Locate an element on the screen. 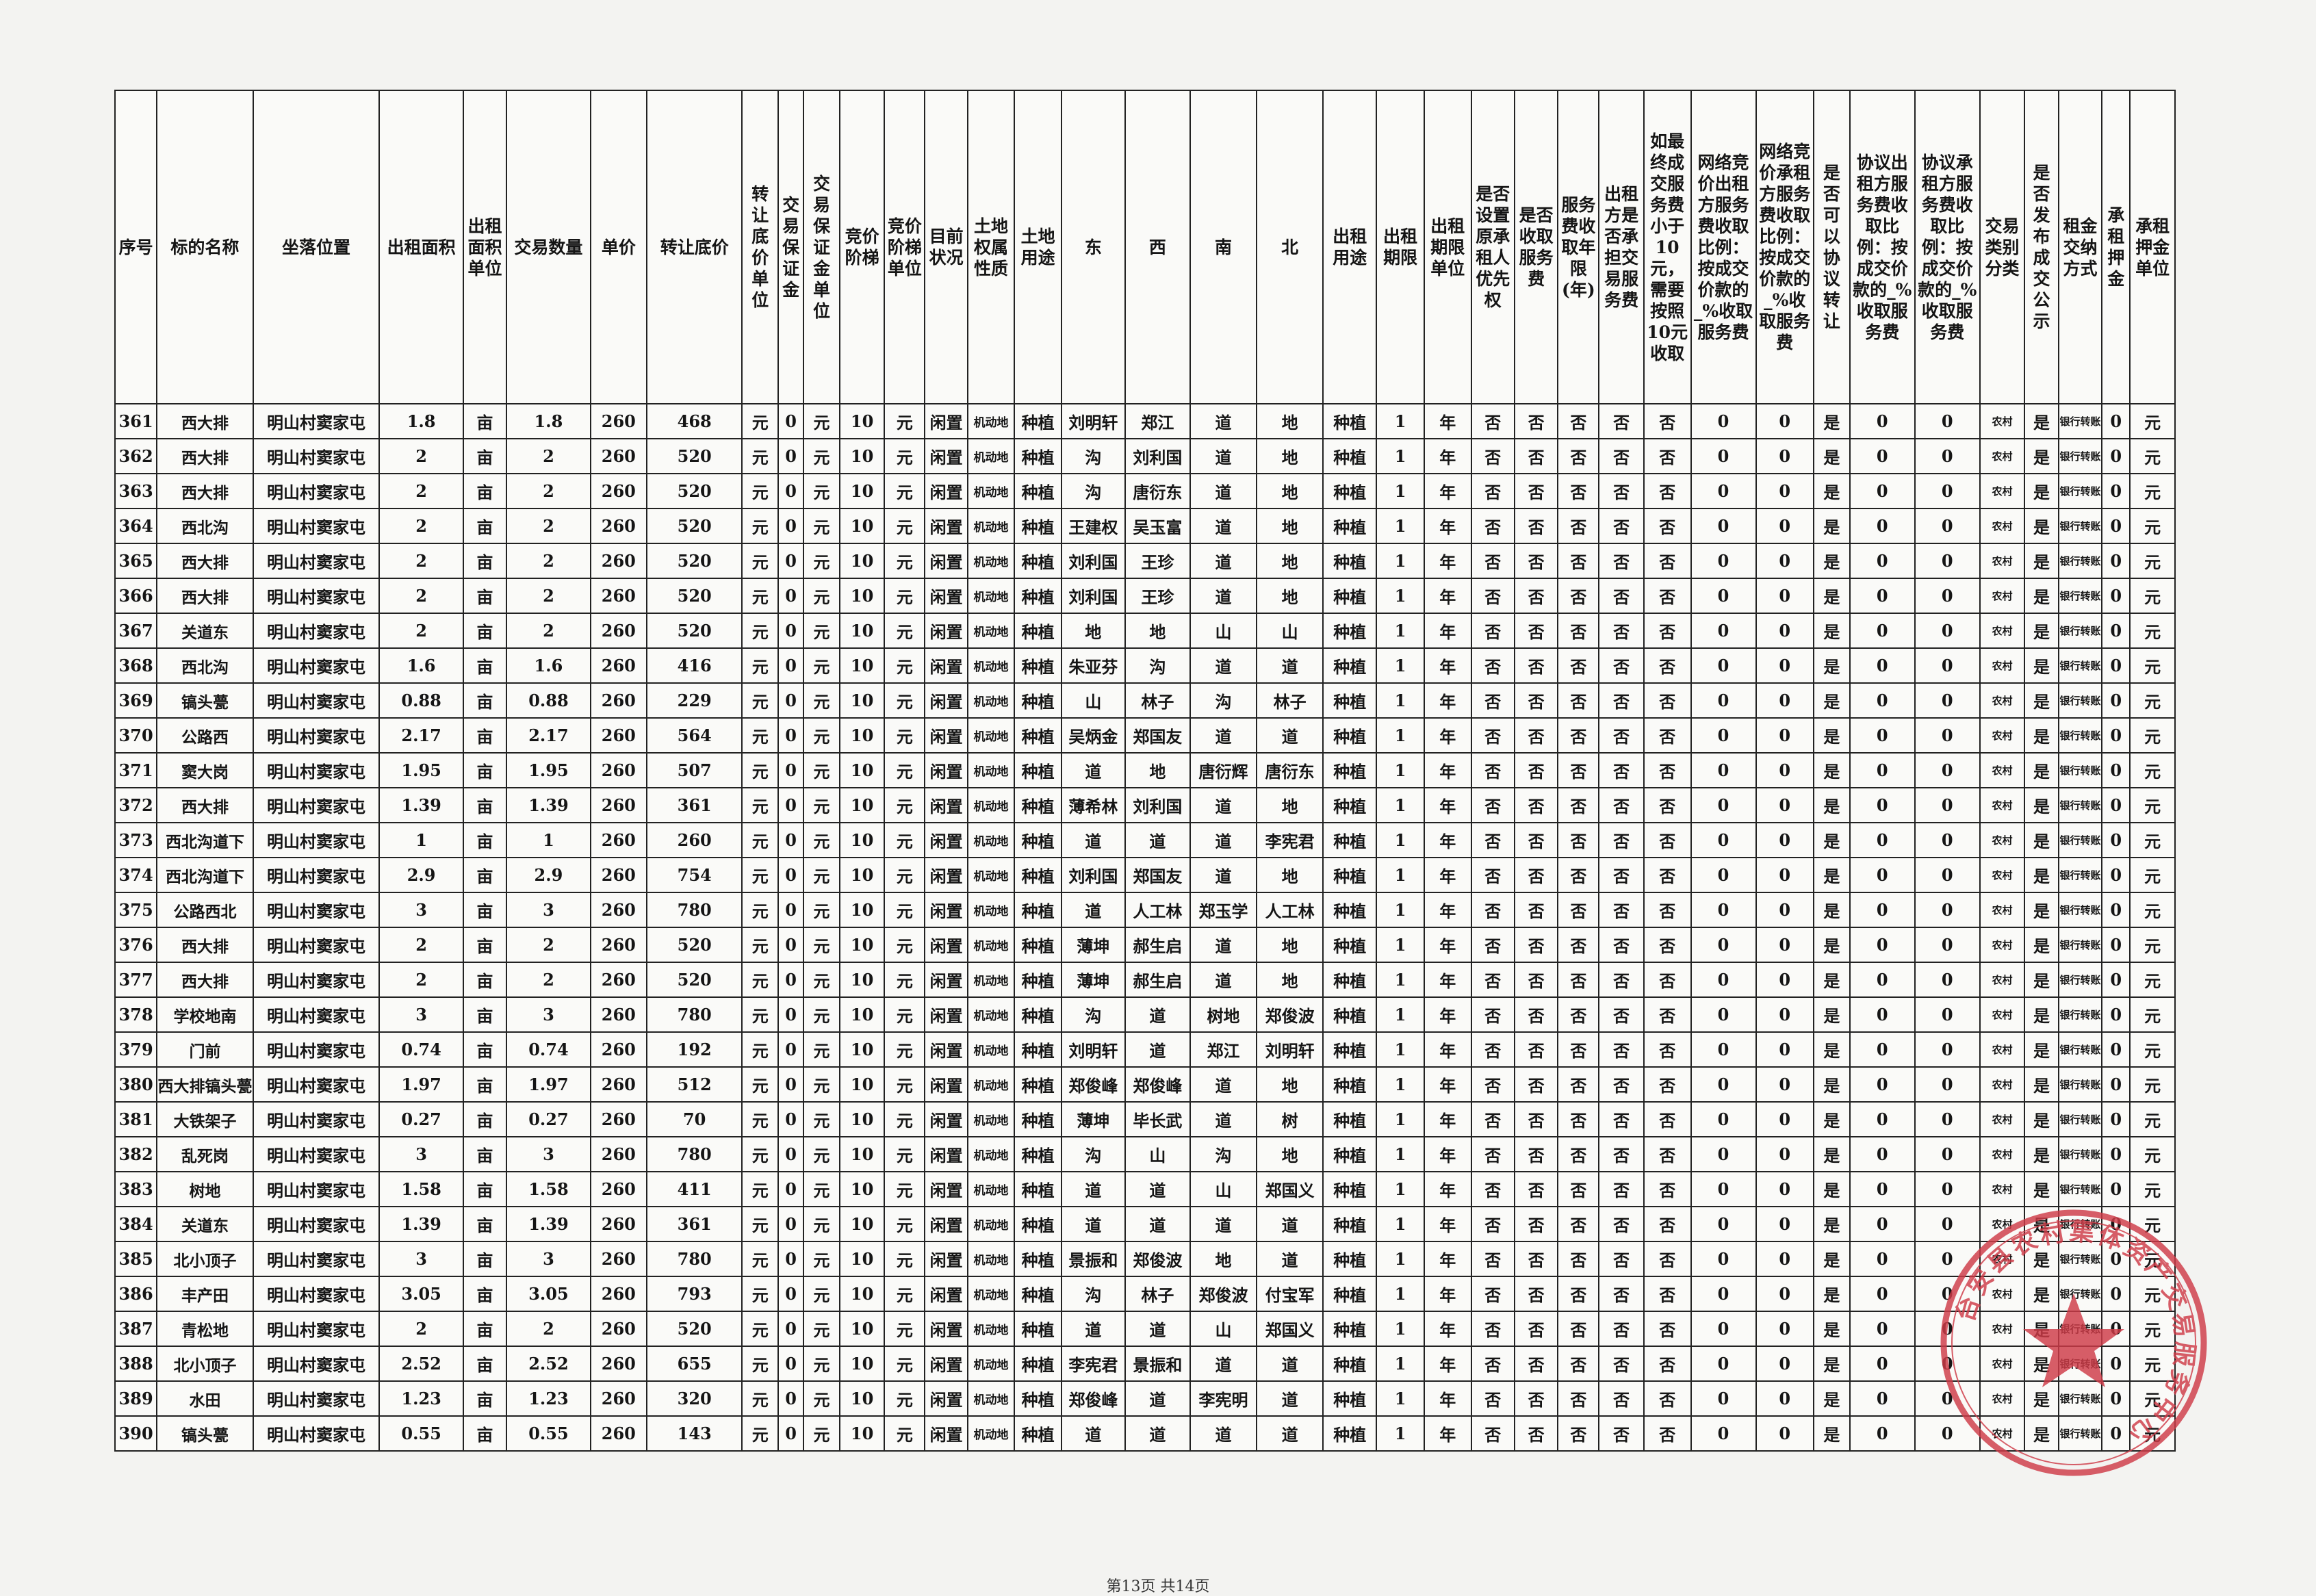 Image resolution: width=2316 pixels, height=1596 pixels. column-header: 北 is located at coordinates (1290, 247).